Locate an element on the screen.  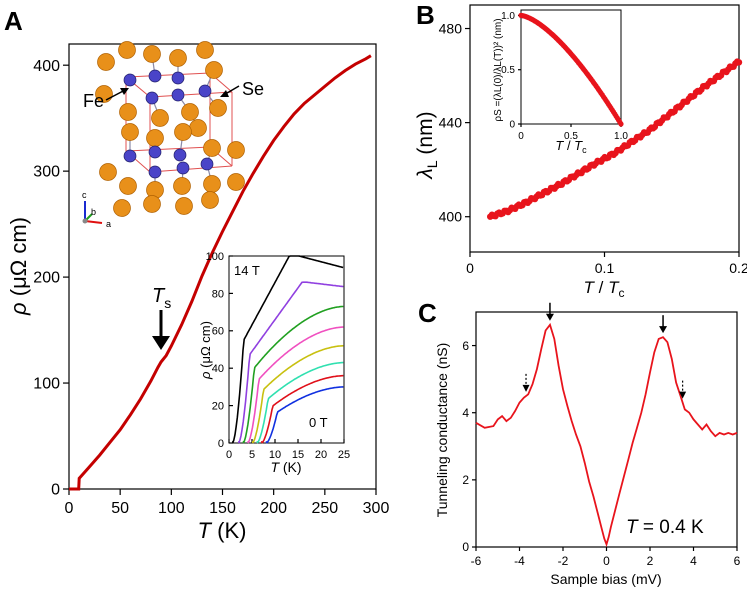
panel-a-x-tick-label: 0 is located at coordinates (69, 508).